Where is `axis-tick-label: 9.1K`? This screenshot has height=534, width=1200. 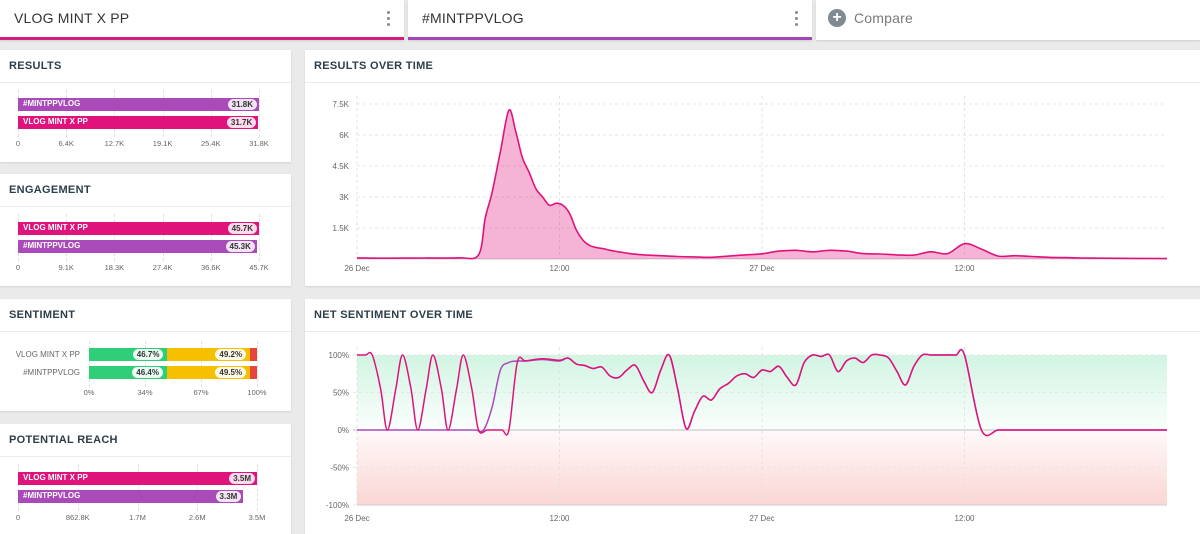
axis-tick-label: 9.1K is located at coordinates (66, 267).